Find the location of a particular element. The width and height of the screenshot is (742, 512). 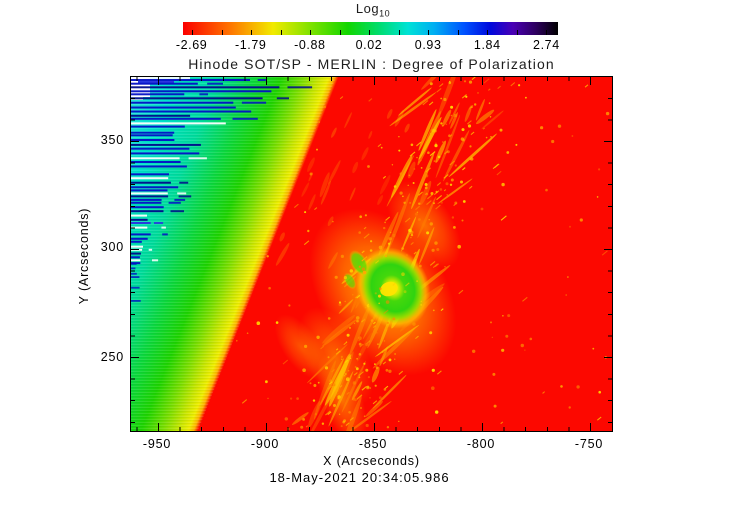

colorbar-tick-label: 0.93 is located at coordinates (428, 45).